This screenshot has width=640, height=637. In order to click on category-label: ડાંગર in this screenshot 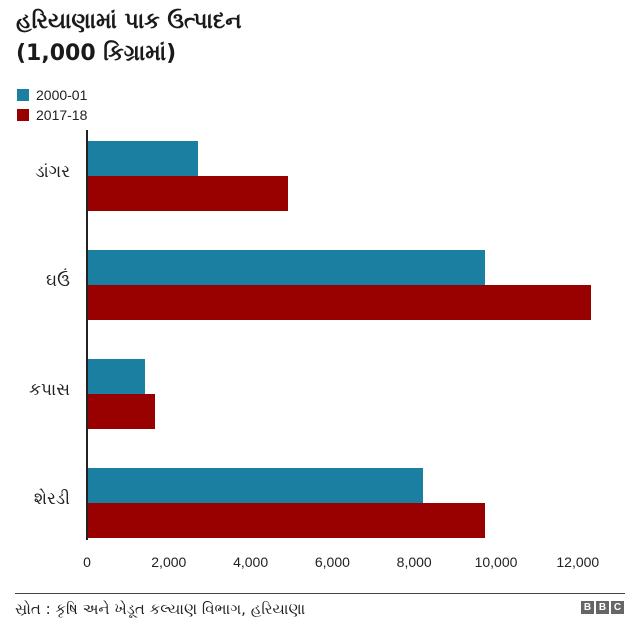, I will do `click(52, 172)`.